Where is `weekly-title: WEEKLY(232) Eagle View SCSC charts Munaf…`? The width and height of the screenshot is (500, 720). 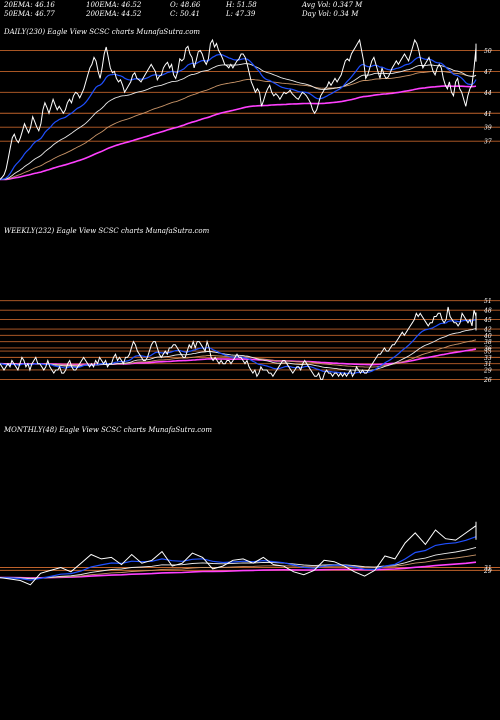
weekly-title: WEEKLY(232) Eagle View SCSC charts Munaf… is located at coordinates (107, 231).